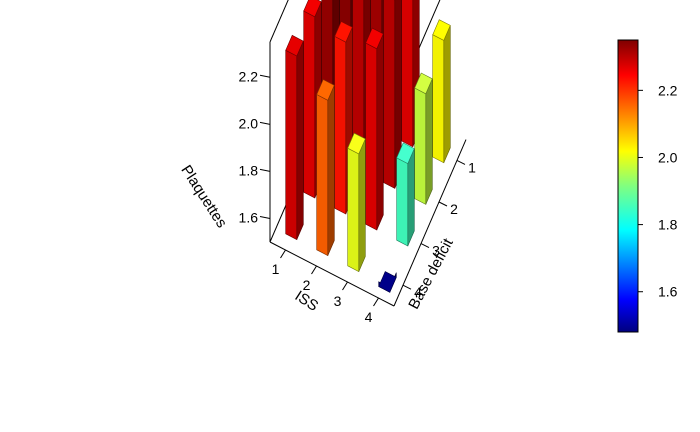 This screenshot has height=432, width=700. Describe the element at coordinates (255, 146) in the screenshot. I see `z-axis-ticks: 1.6 1.8 2.0 2.2` at that location.